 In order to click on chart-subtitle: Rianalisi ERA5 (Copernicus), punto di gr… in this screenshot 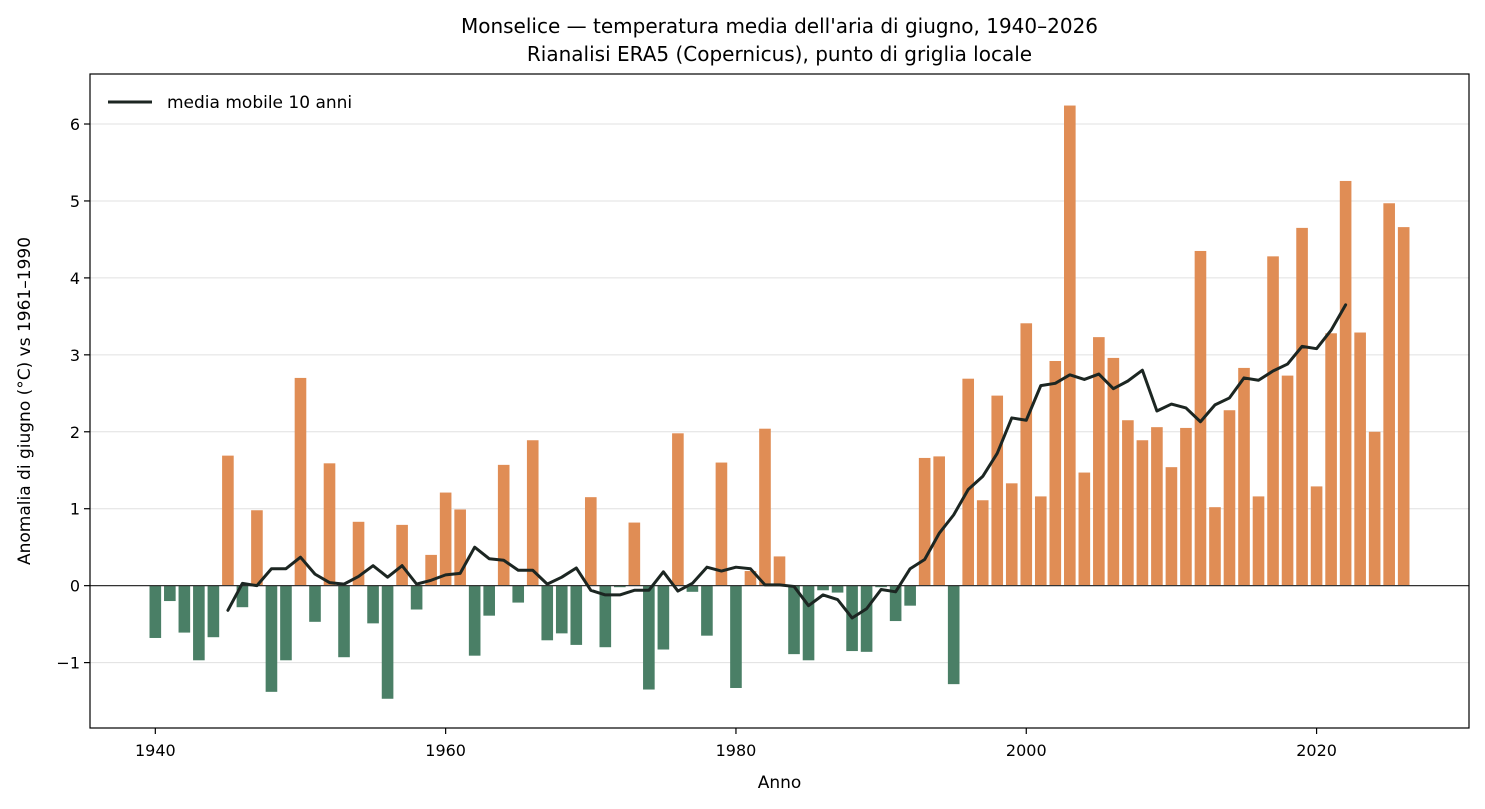, I will do `click(779, 54)`.